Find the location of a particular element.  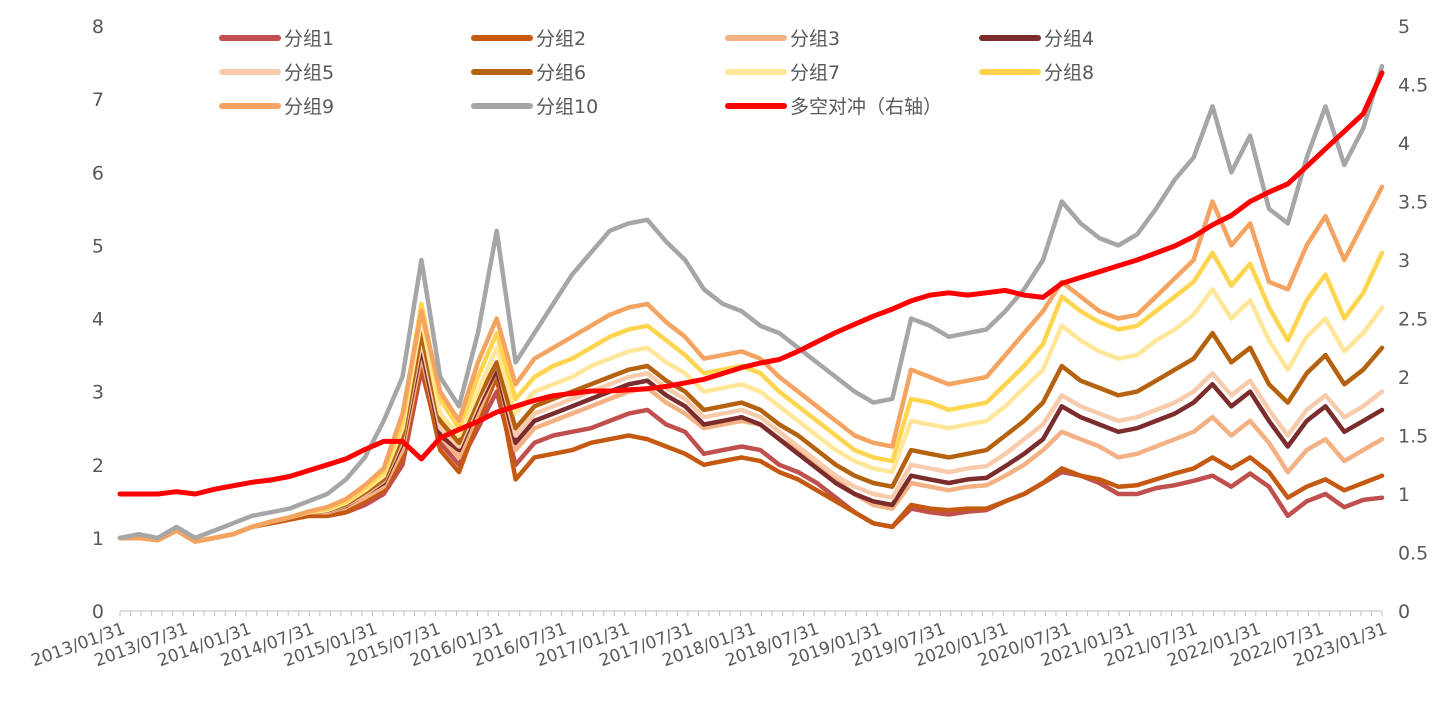

right-axis-tick-label: 3.5 is located at coordinates (1413, 203).